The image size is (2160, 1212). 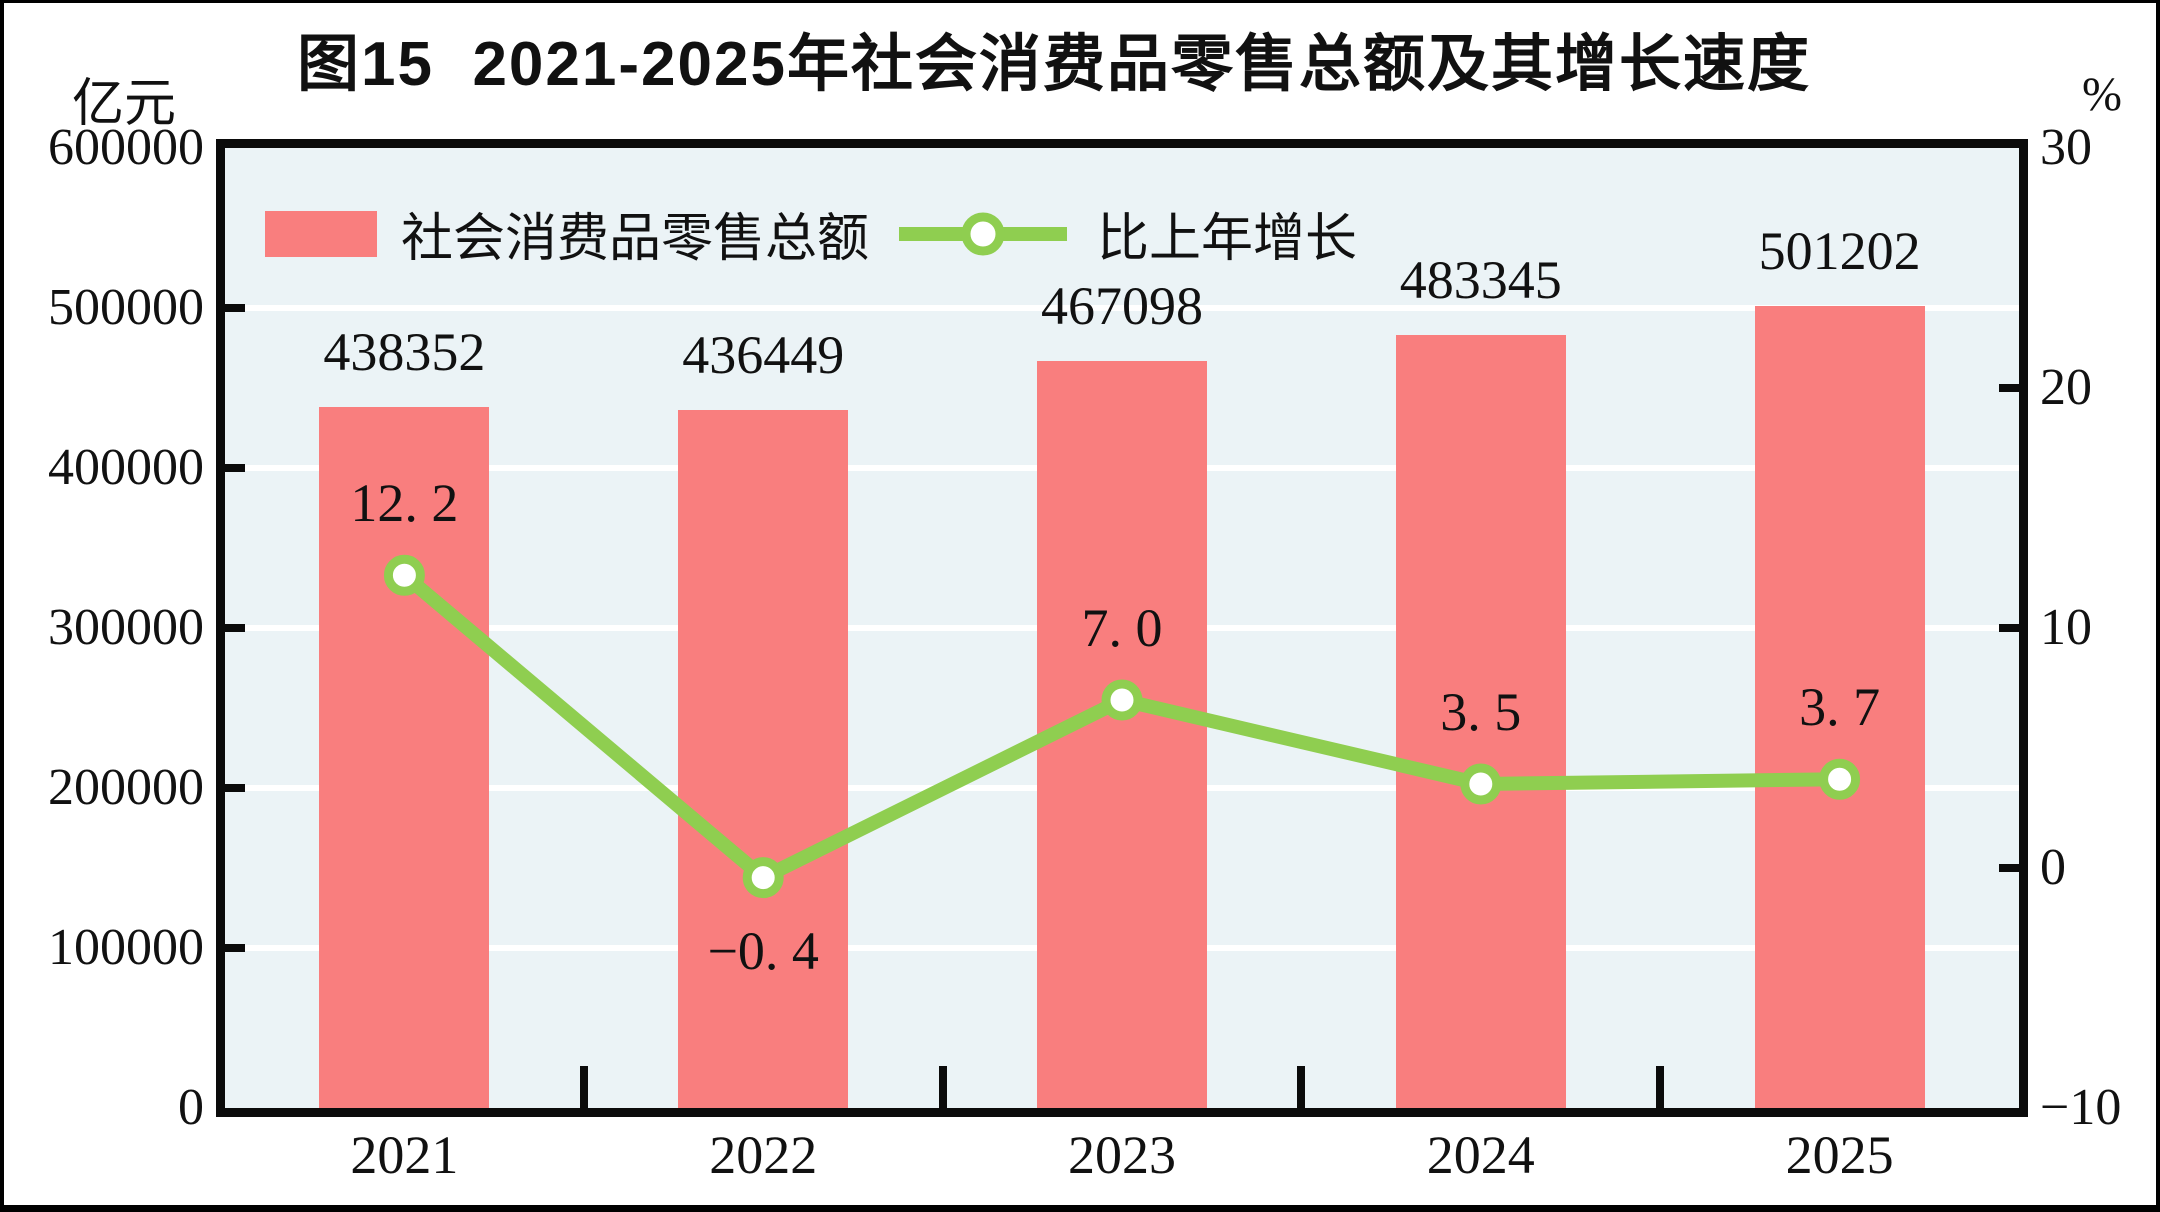 I want to click on line-value-label: 3. 5, so click(x=1481, y=712).